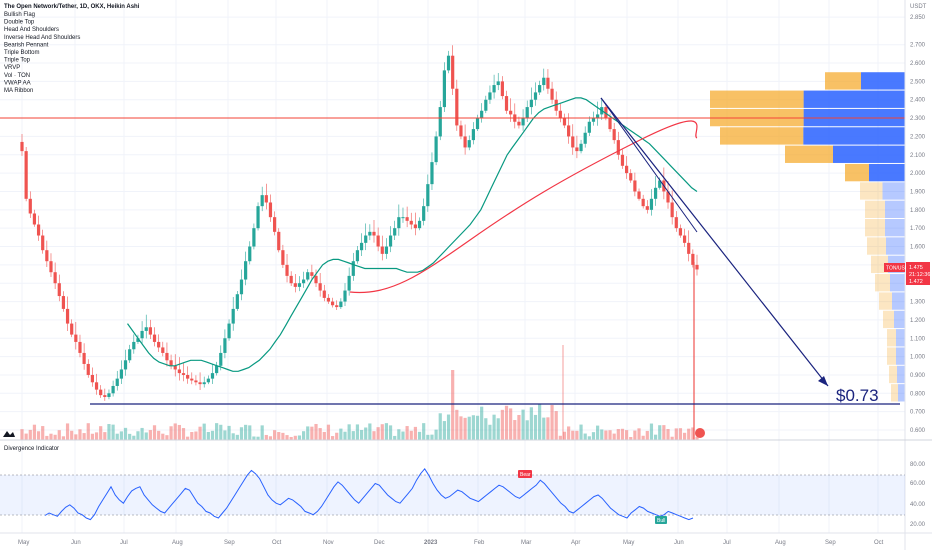 This screenshot has height=550, width=932. What do you see at coordinates (12, 68) in the screenshot?
I see `indicator-label: VRVP` at bounding box center [12, 68].